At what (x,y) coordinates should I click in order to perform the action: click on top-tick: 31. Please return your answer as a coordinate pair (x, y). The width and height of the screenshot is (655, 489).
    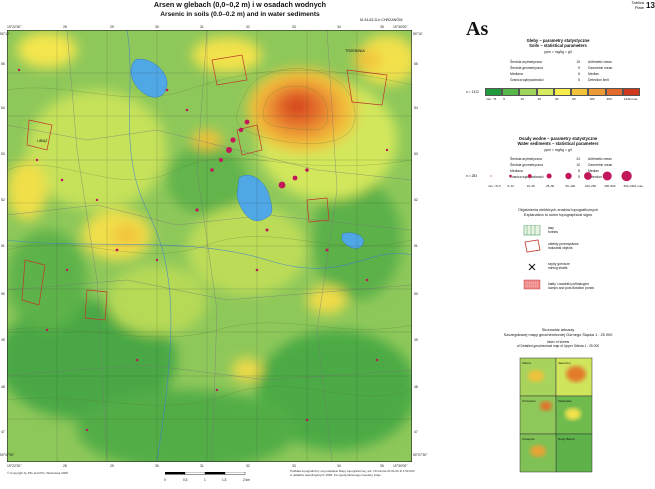
    Looking at the image, I should click on (202, 27).